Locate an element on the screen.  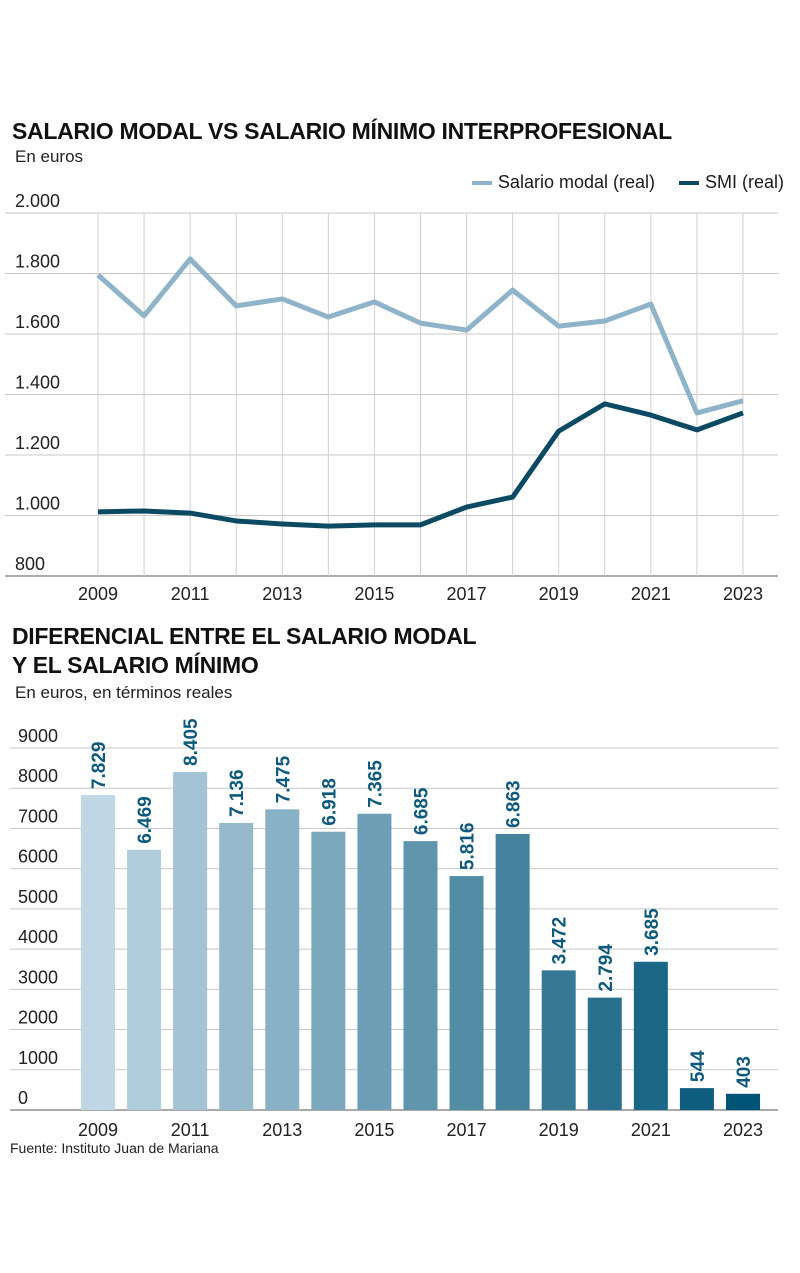
data-label: 3.472 is located at coordinates (560, 941).